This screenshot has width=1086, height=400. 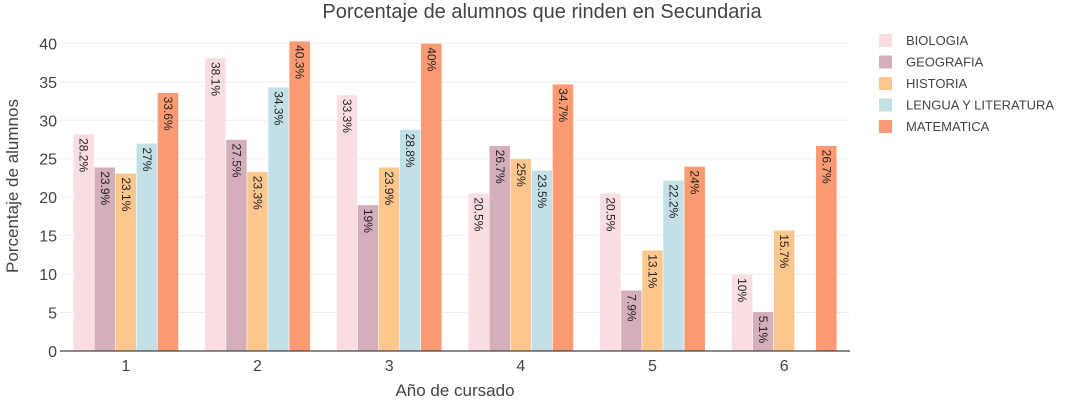 I want to click on x-tick-label: 1, so click(x=125, y=366).